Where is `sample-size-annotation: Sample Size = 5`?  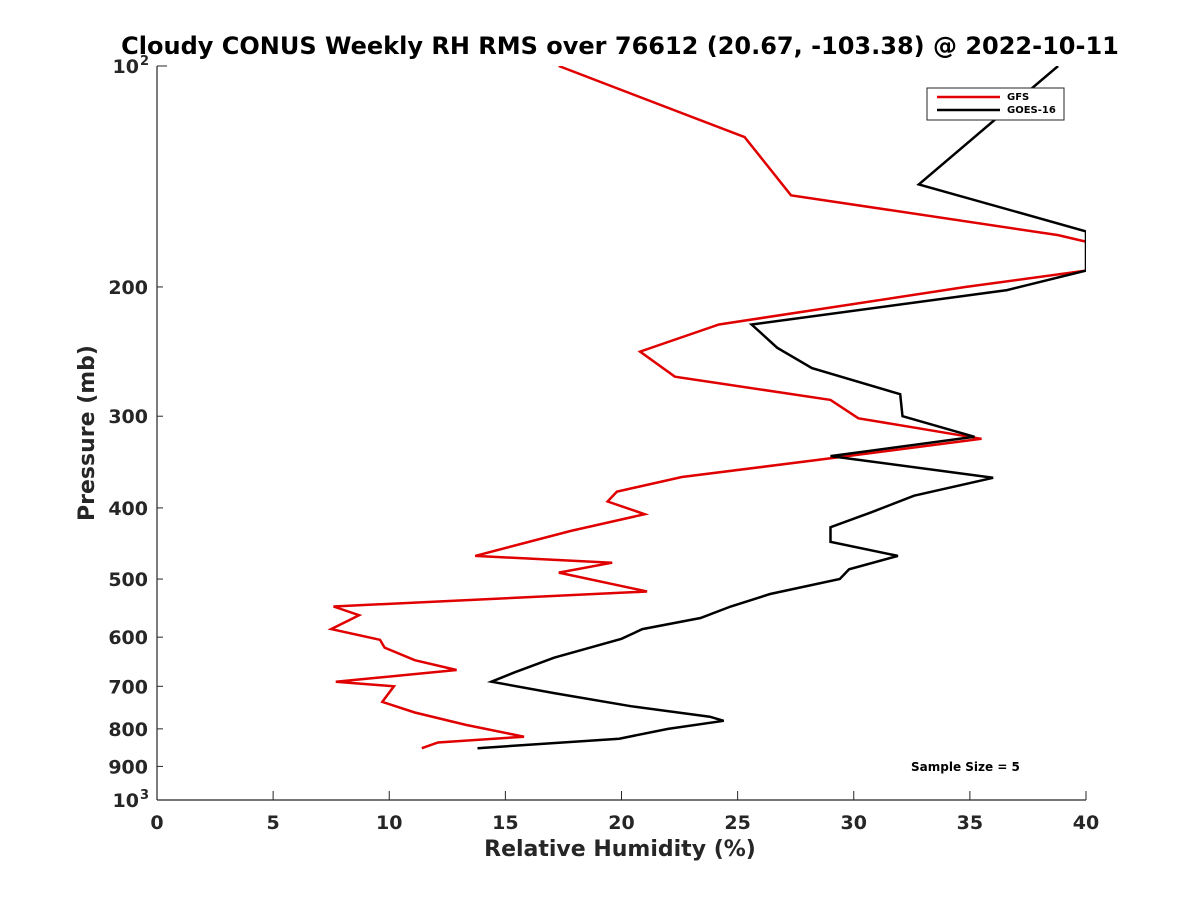
sample-size-annotation: Sample Size = 5 is located at coordinates (965, 767).